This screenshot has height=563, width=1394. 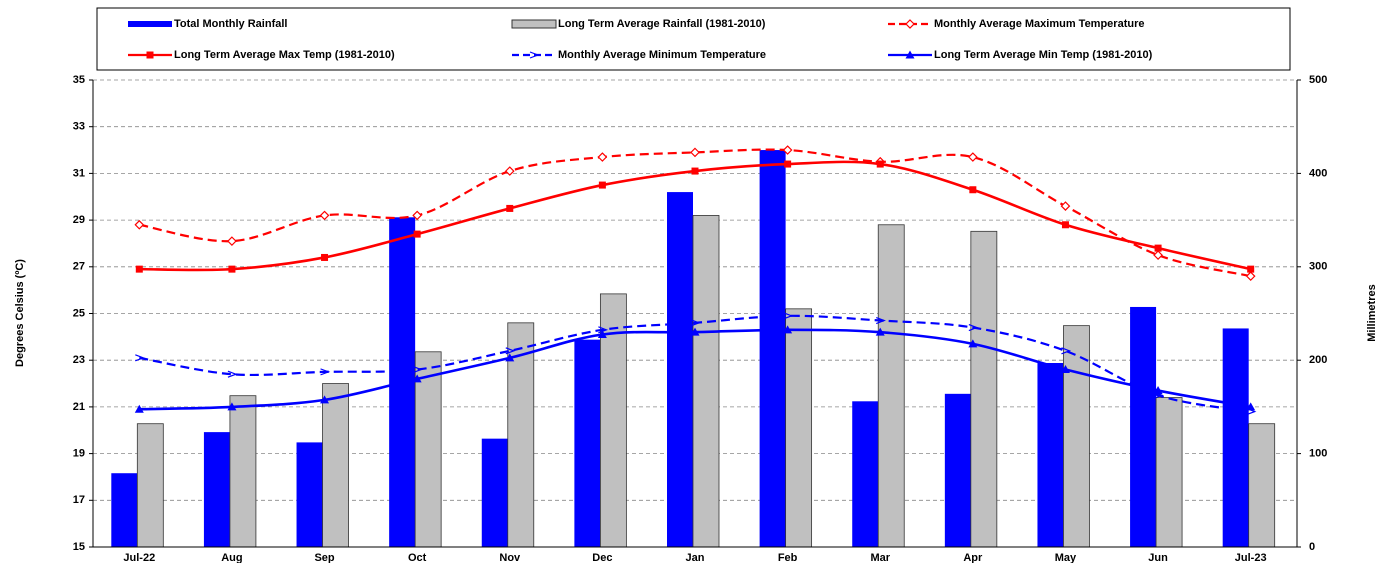 I want to click on legend-label: Monthly Average Minimum Temperature, so click(x=662, y=55).